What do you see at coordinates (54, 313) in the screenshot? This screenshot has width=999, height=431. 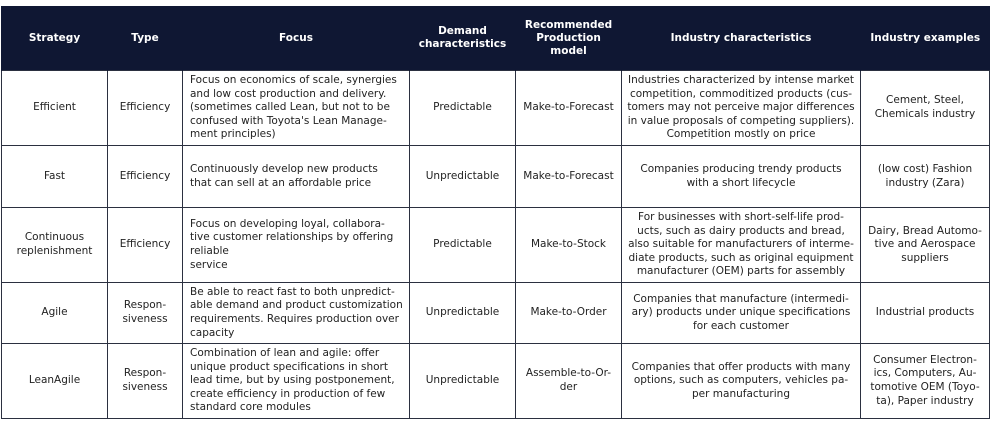 I see `cell-strategy: Agile` at bounding box center [54, 313].